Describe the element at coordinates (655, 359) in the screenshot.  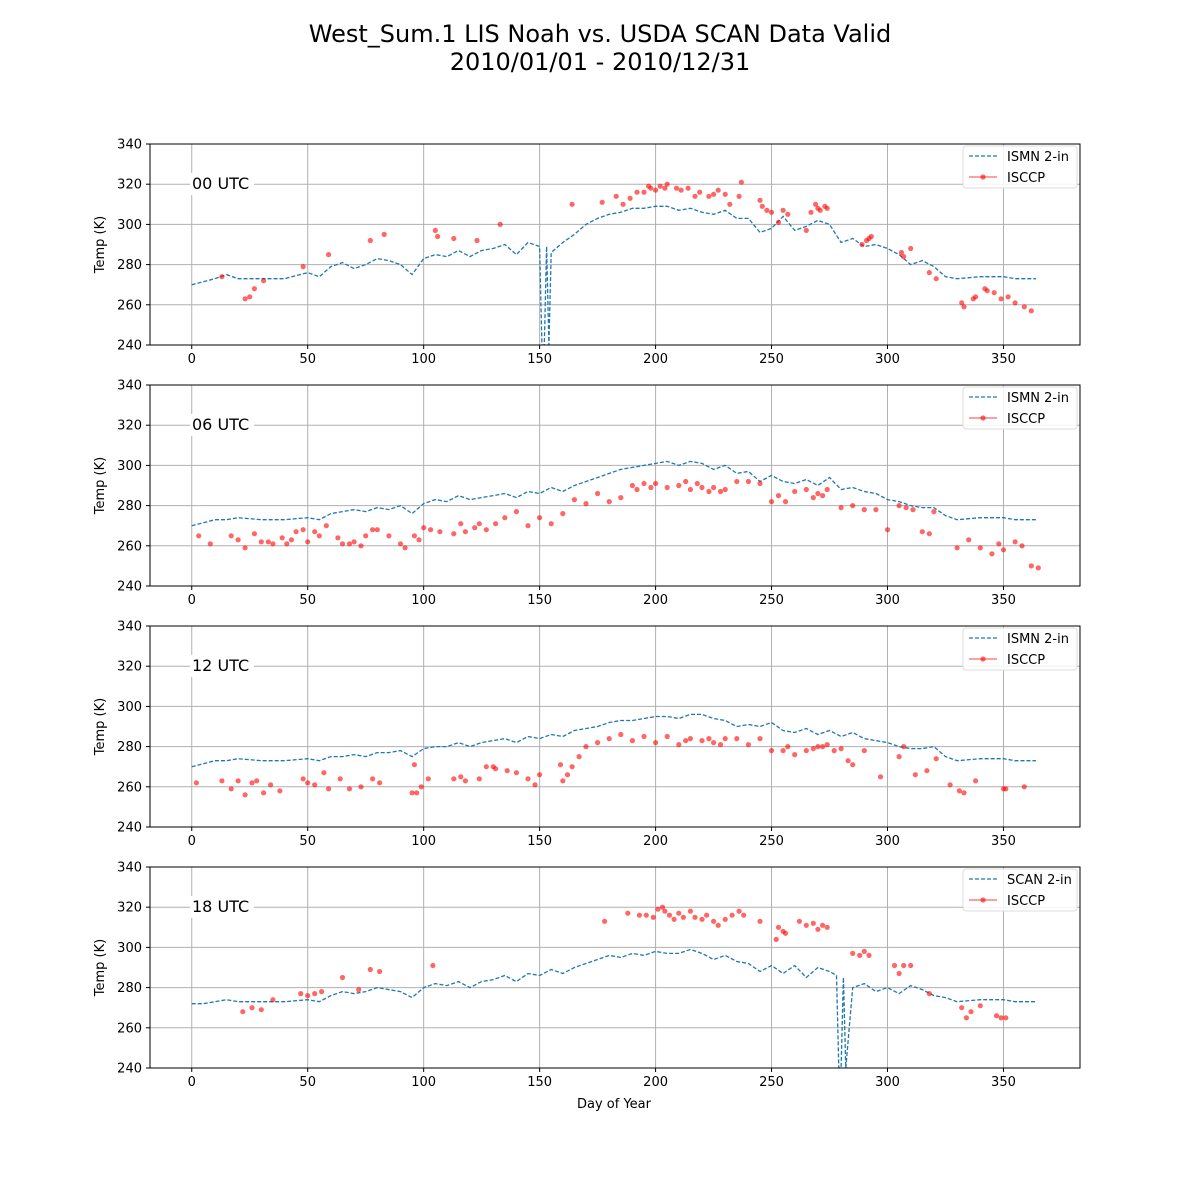
I see `x-tick-label: 200` at that location.